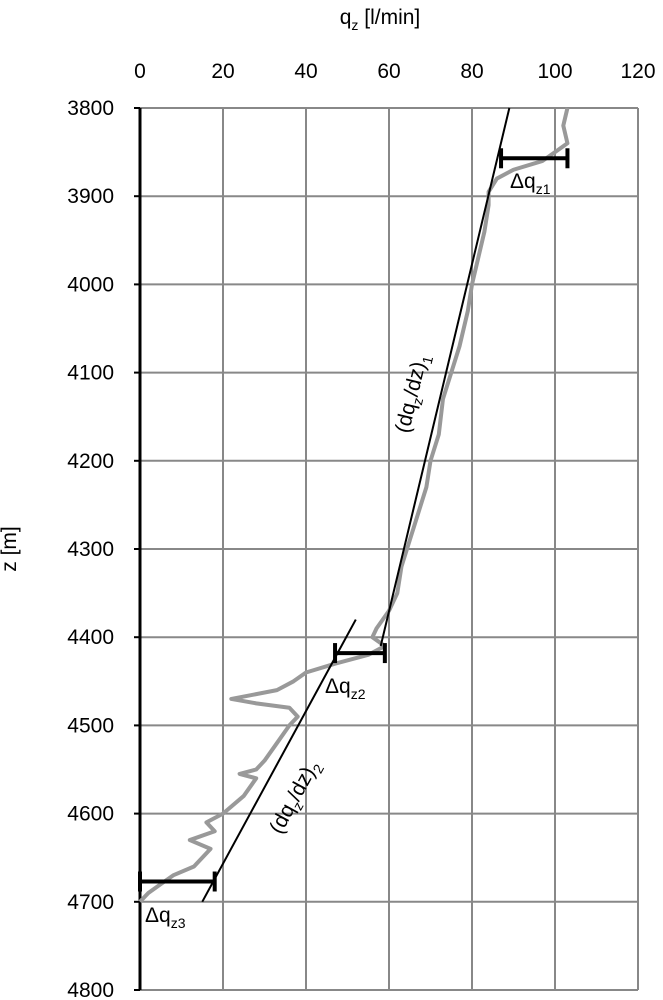 The width and height of the screenshot is (663, 1000). I want to click on y-tick-label: 3900, so click(90, 196).